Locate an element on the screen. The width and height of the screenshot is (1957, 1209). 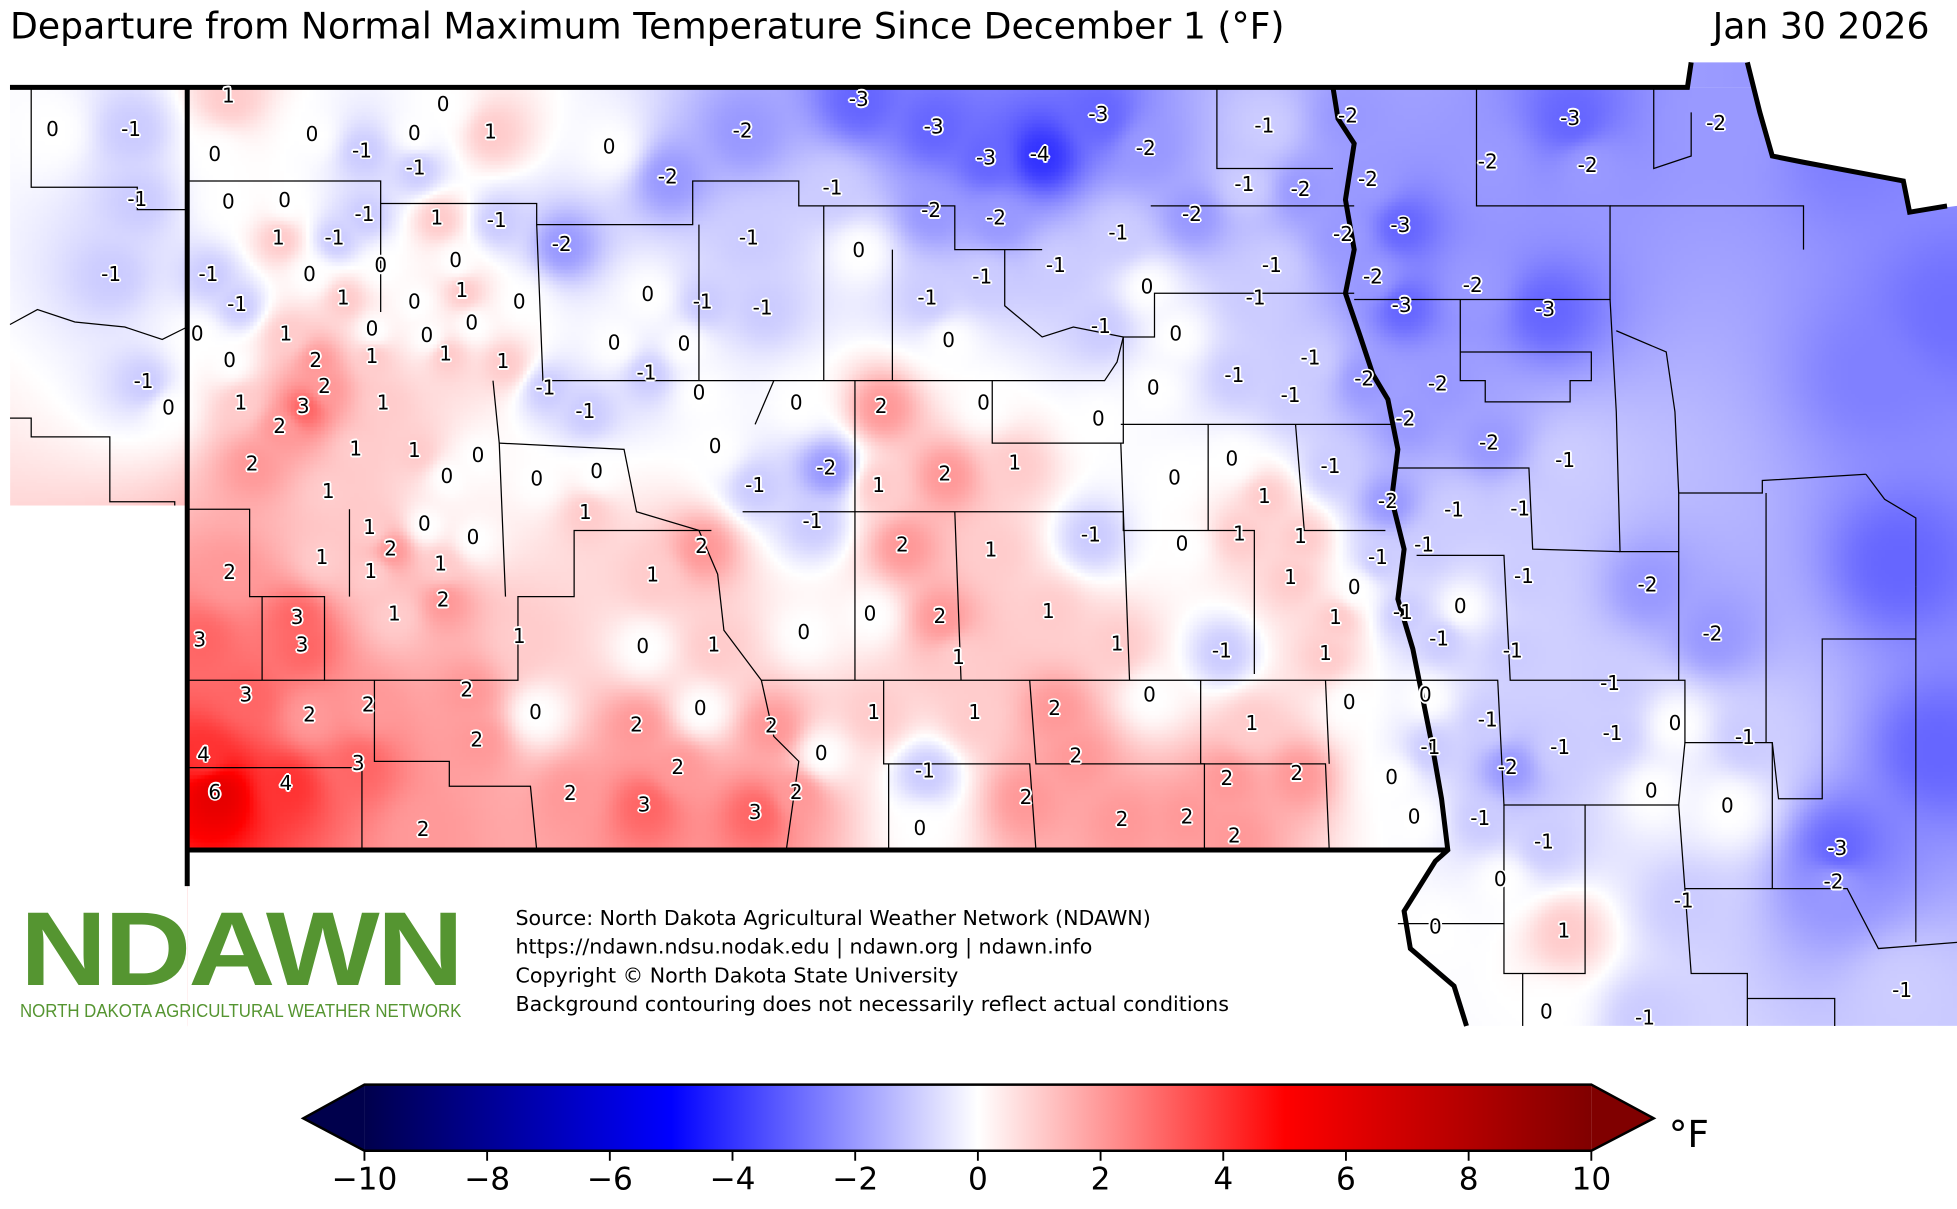
colorbar-min-extension is located at coordinates (334, 1117).